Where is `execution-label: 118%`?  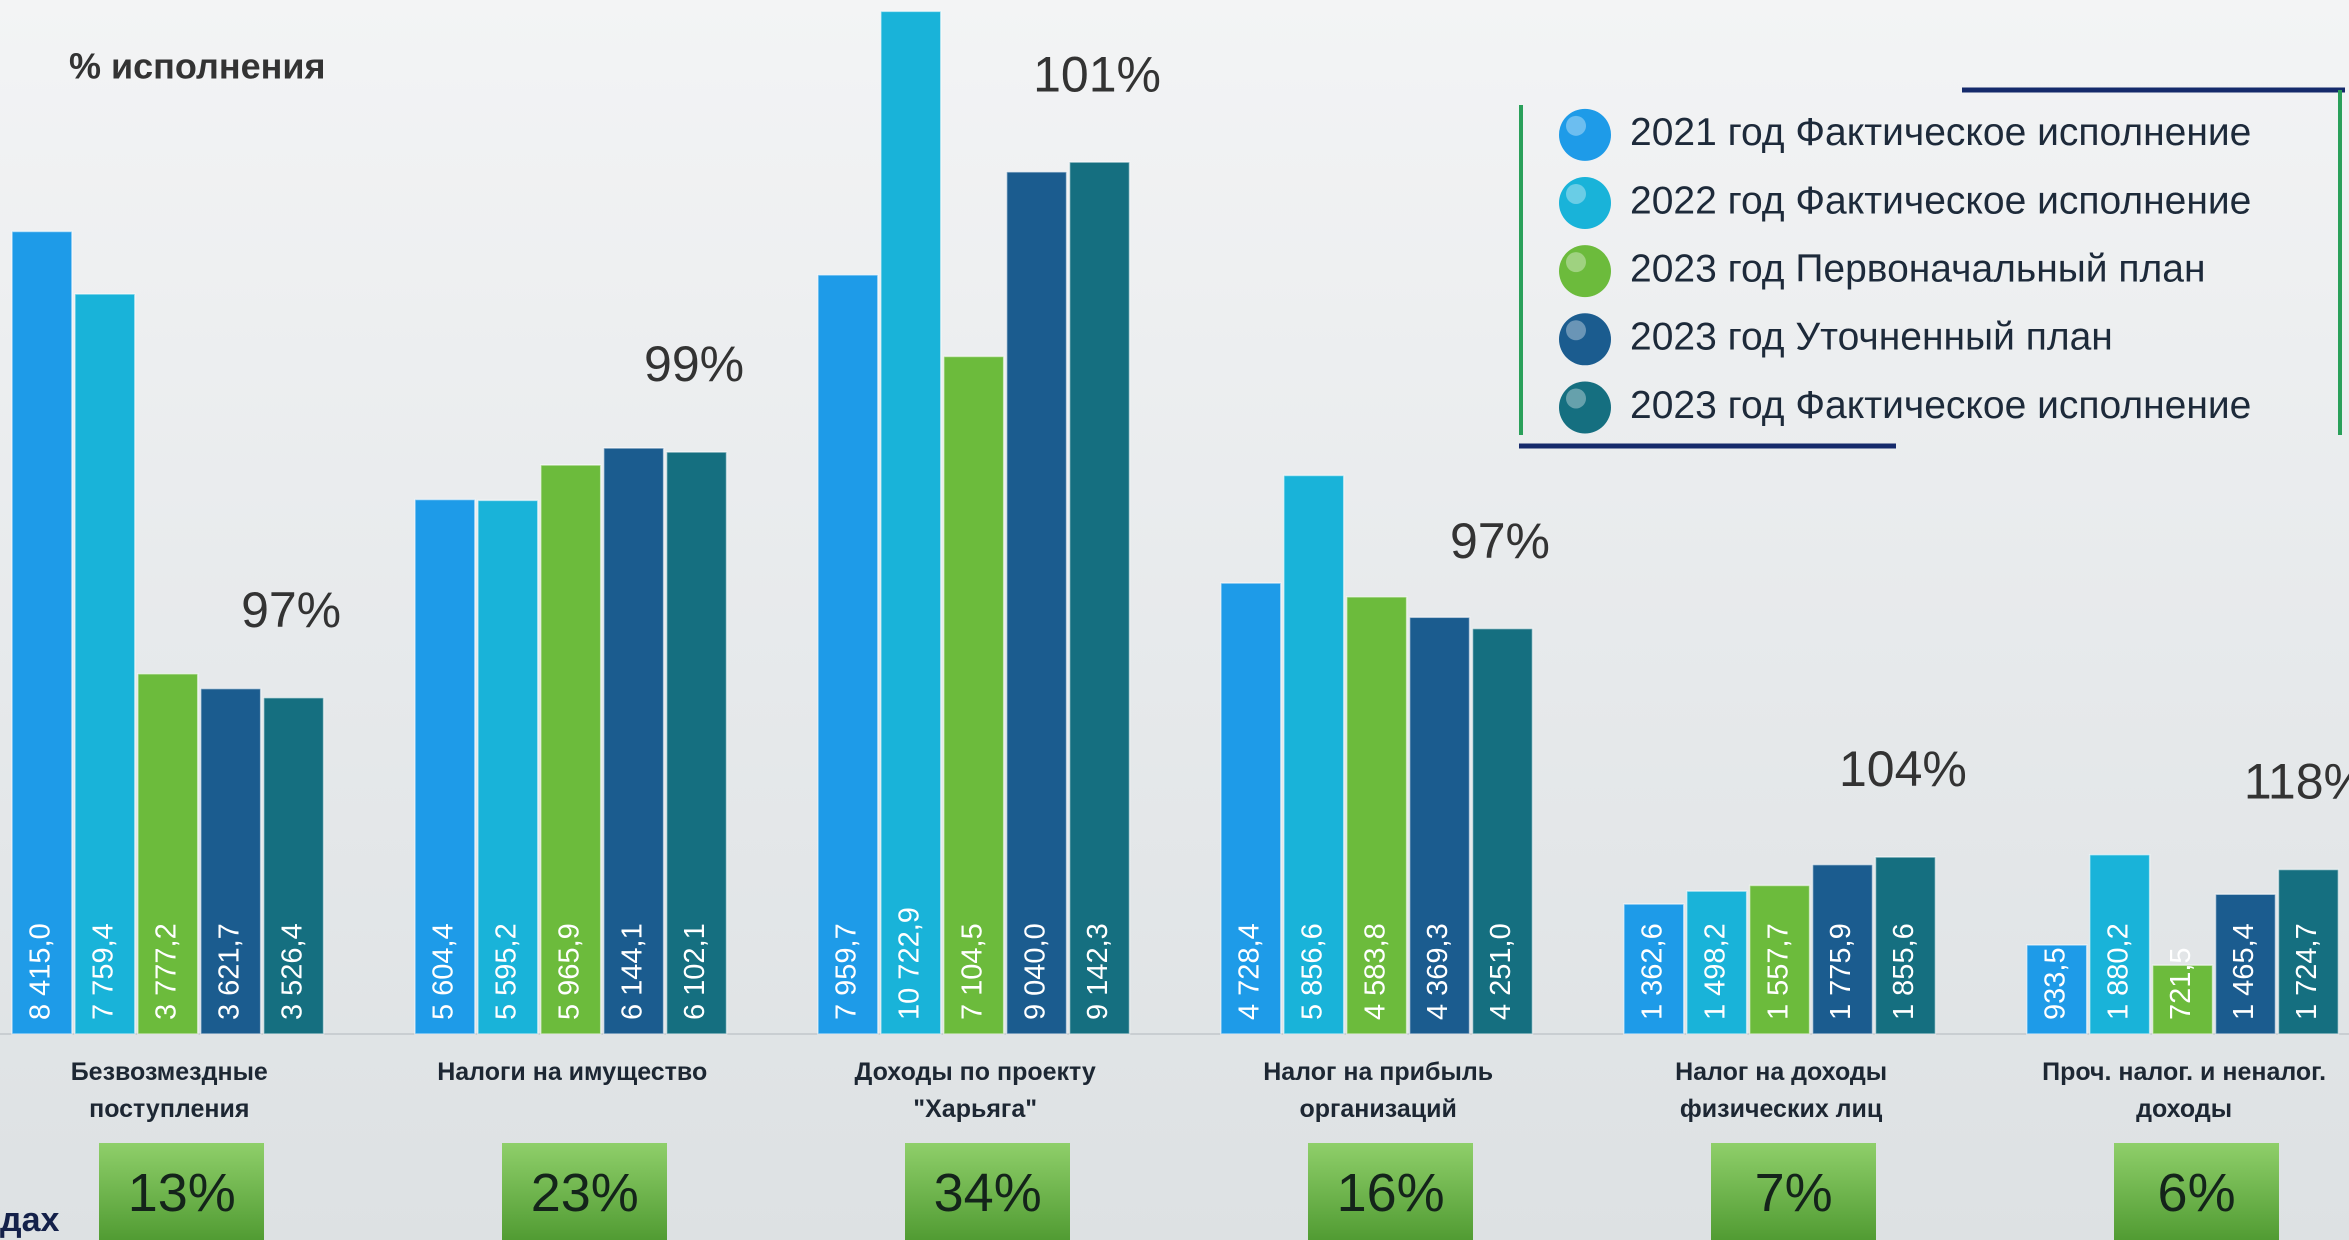 execution-label: 118% is located at coordinates (2296, 782).